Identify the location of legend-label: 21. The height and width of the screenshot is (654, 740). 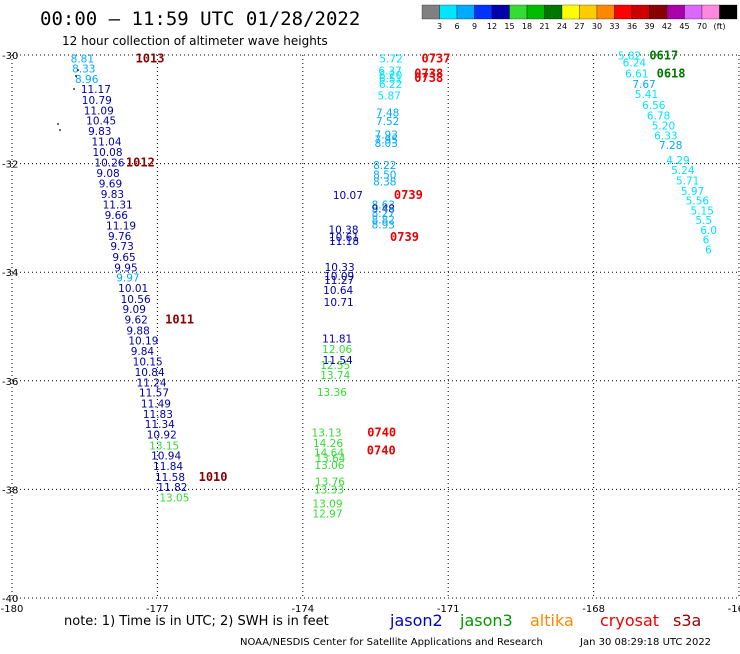
(544, 26).